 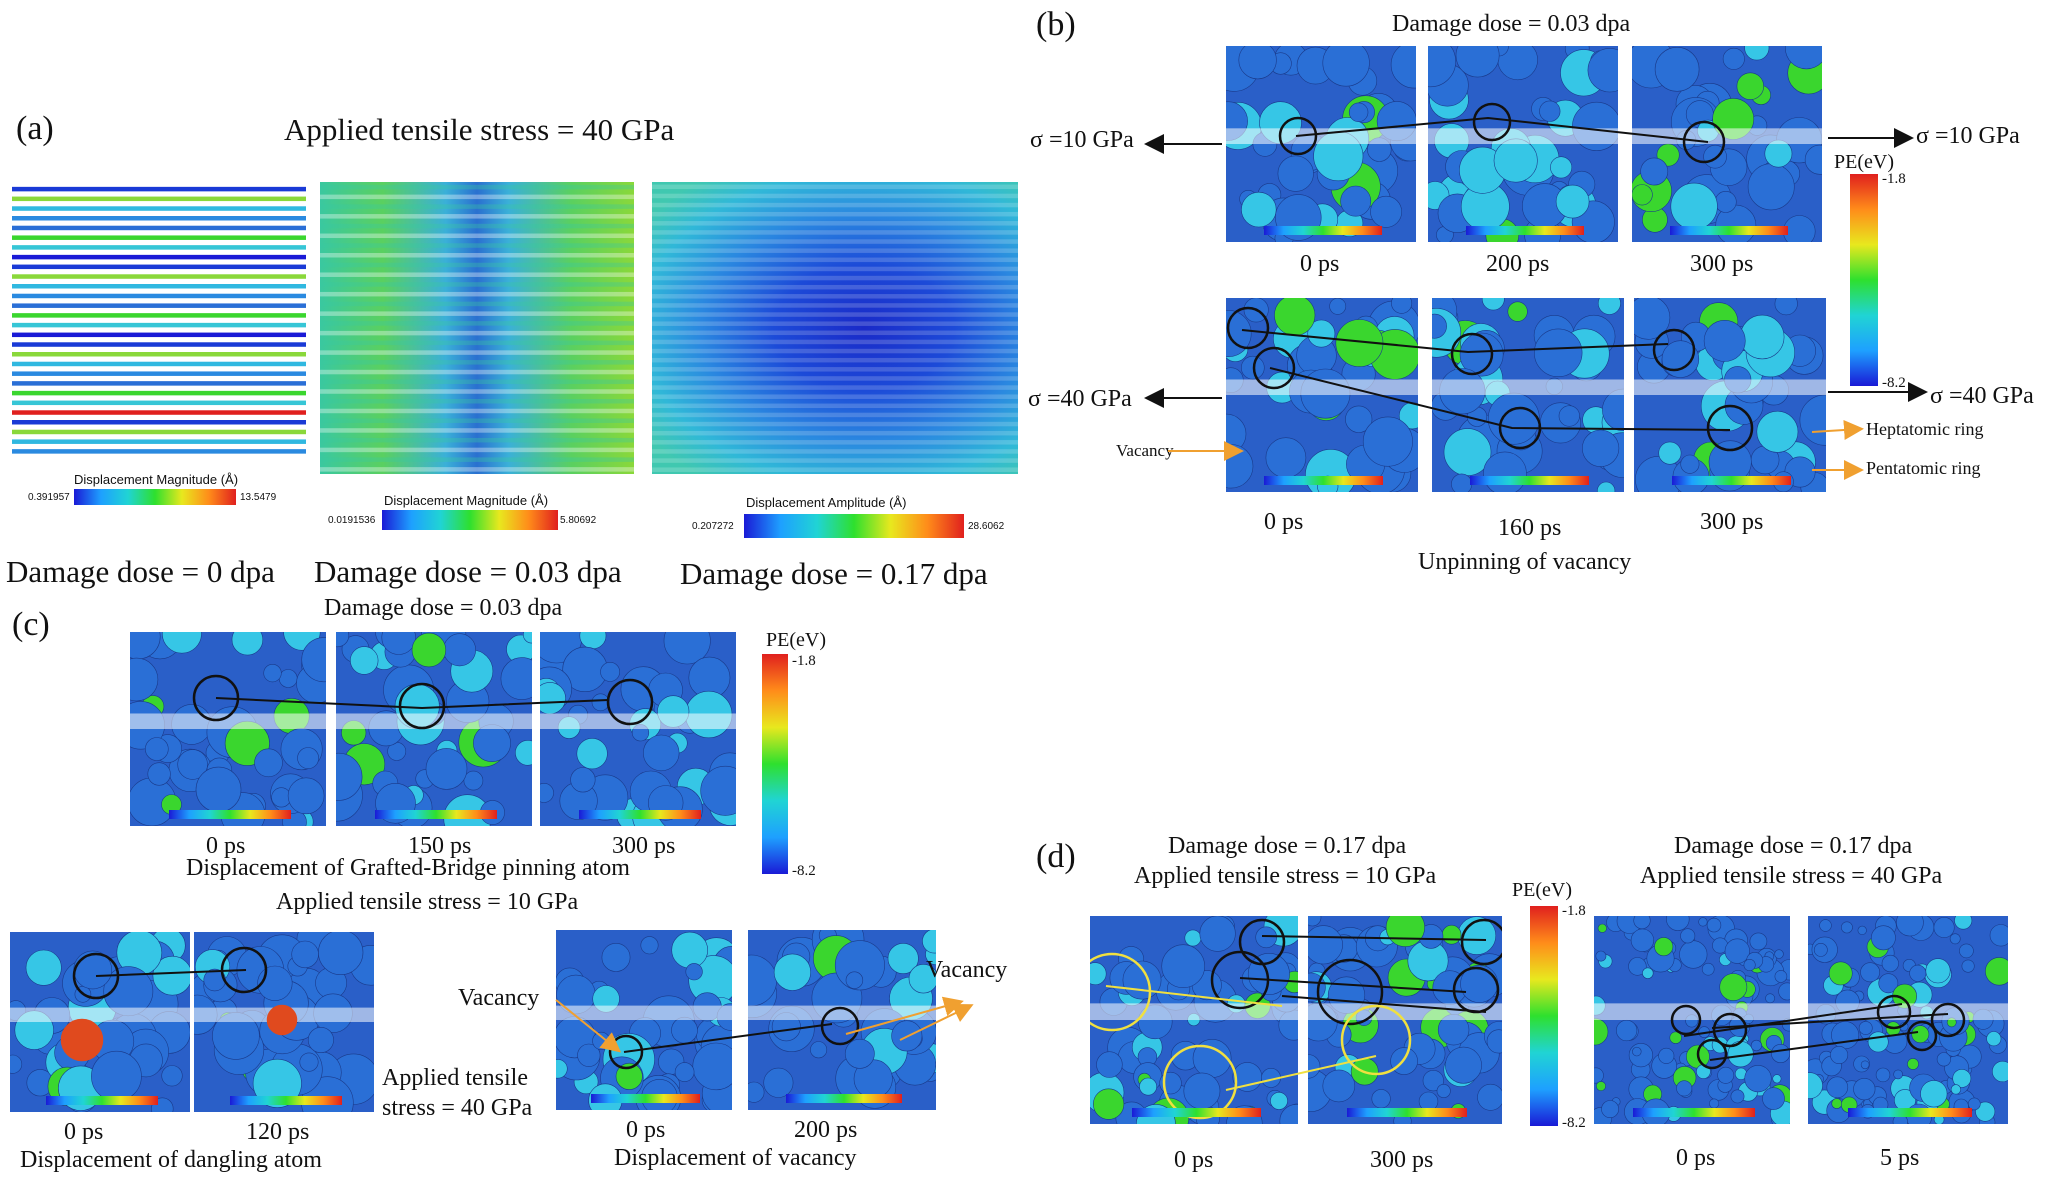 What do you see at coordinates (1518, 264) in the screenshot?
I see `time-label-b-top: 200 ps` at bounding box center [1518, 264].